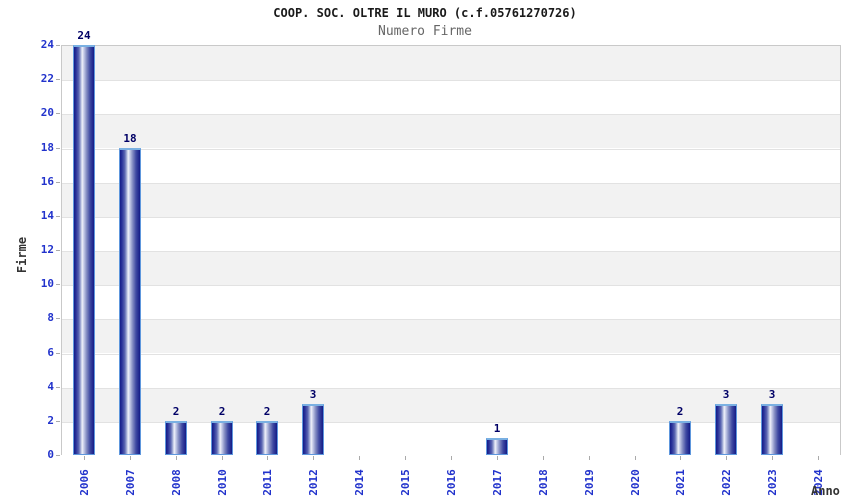  Describe the element at coordinates (680, 437) in the screenshot. I see `bar-2021` at that location.